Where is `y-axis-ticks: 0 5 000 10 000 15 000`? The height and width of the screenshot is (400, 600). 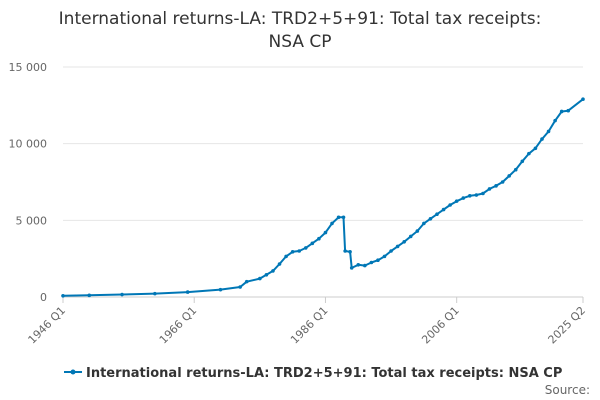
y-axis-ticks: 0 5 000 10 000 15 000 is located at coordinates (28, 182).